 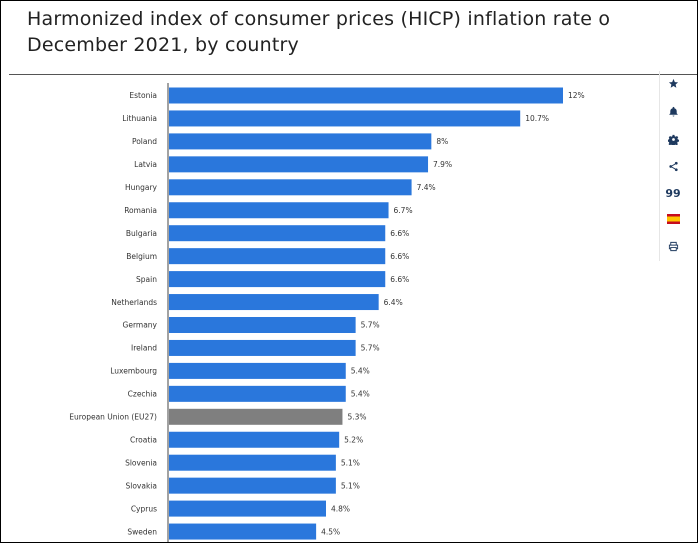 What do you see at coordinates (144, 348) in the screenshot?
I see `category-label-ireland: Ireland` at bounding box center [144, 348].